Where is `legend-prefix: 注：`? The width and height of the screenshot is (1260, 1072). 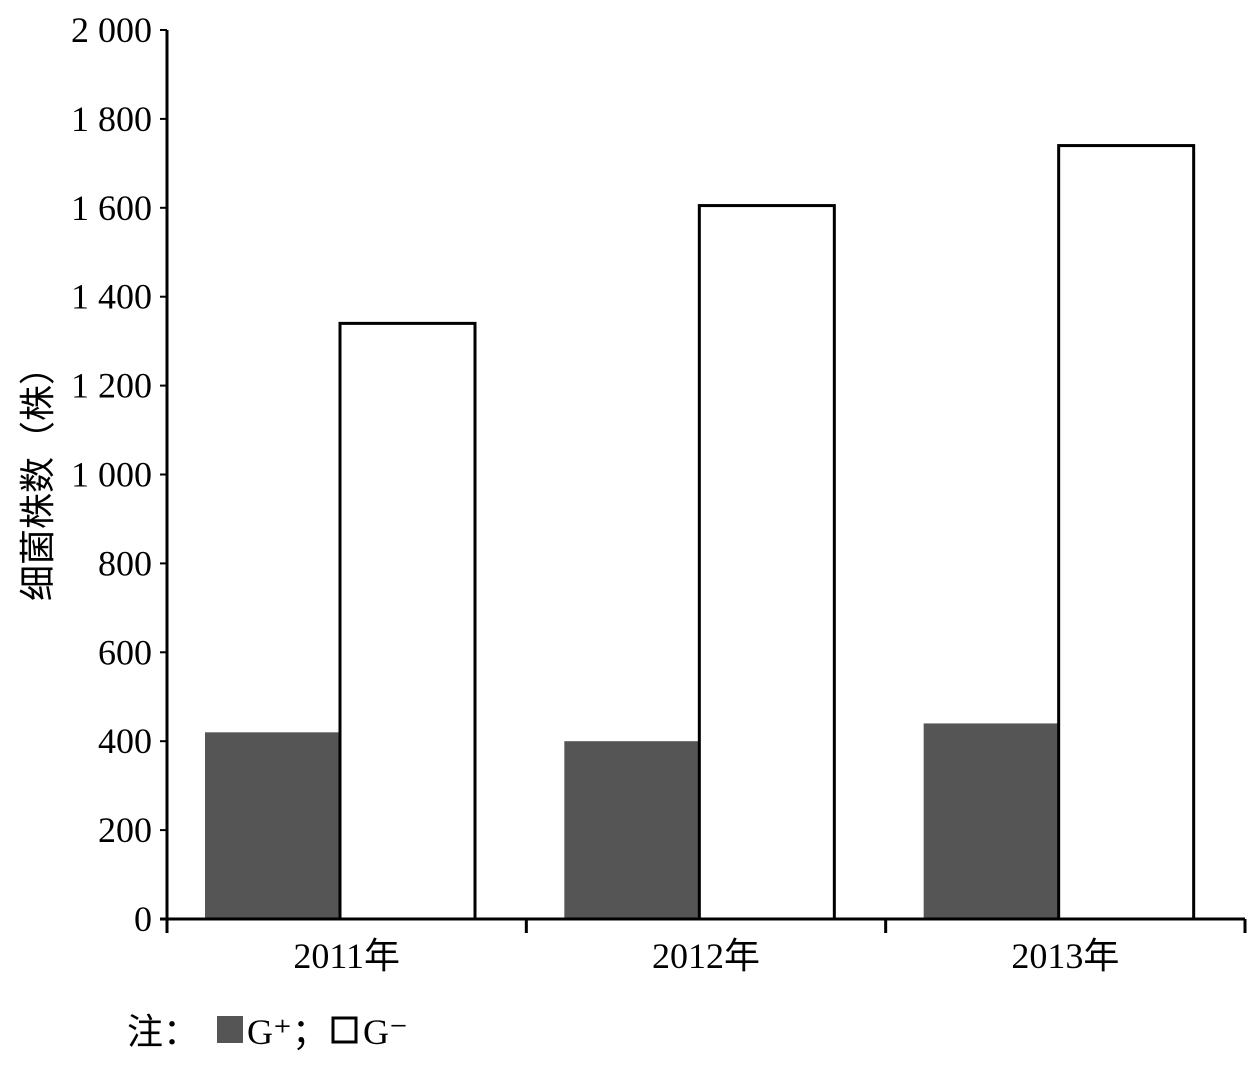 legend-prefix: 注： is located at coordinates (163, 1032).